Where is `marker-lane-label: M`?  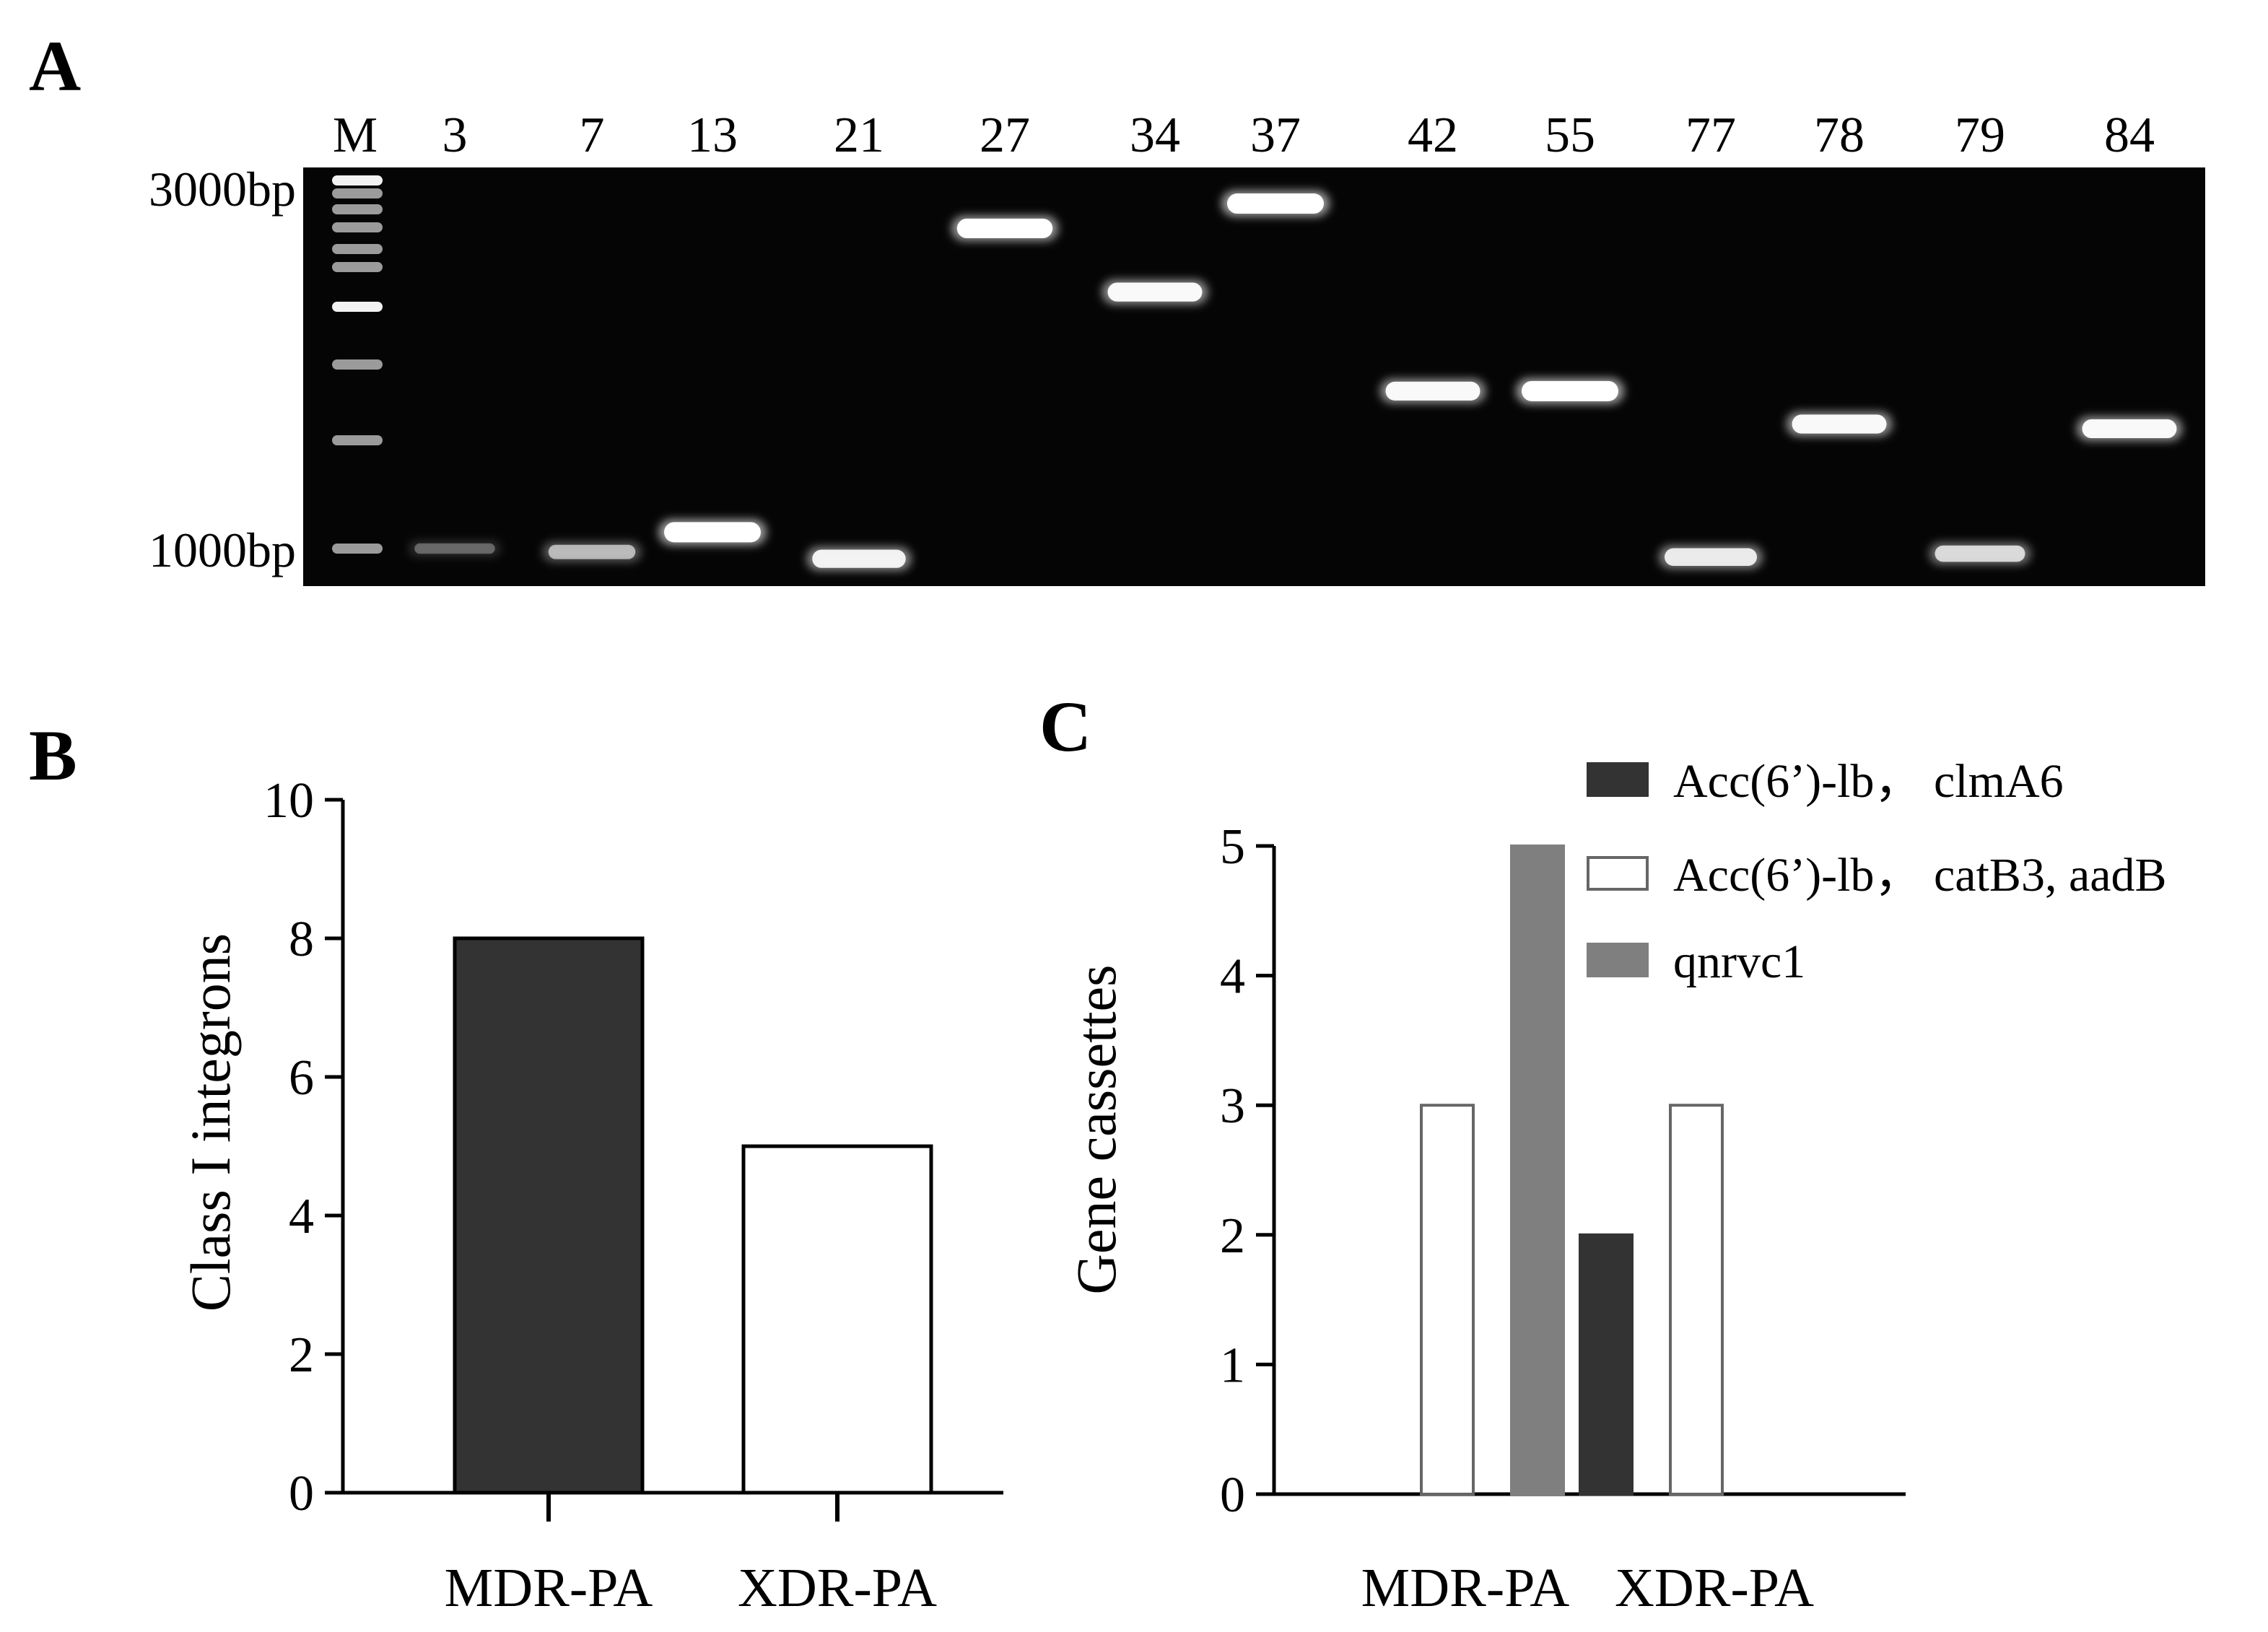
marker-lane-label: M is located at coordinates (355, 135).